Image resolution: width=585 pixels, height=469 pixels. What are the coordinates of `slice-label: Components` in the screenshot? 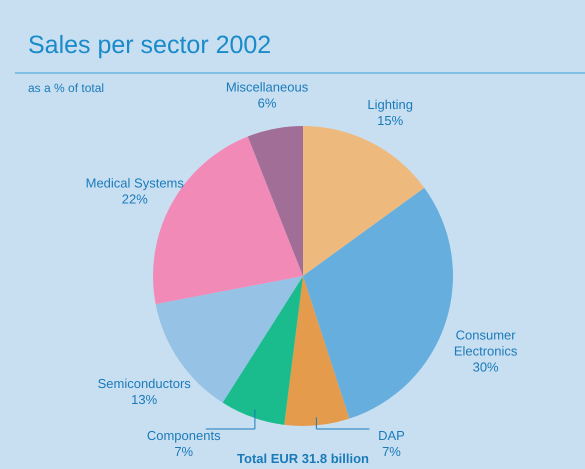 It's located at (184, 435).